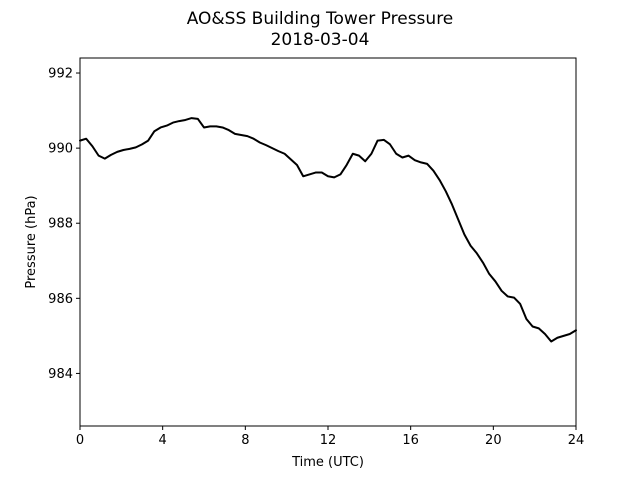 The height and width of the screenshot is (480, 640). Describe the element at coordinates (60, 299) in the screenshot. I see `y-tick-label: 986` at that location.